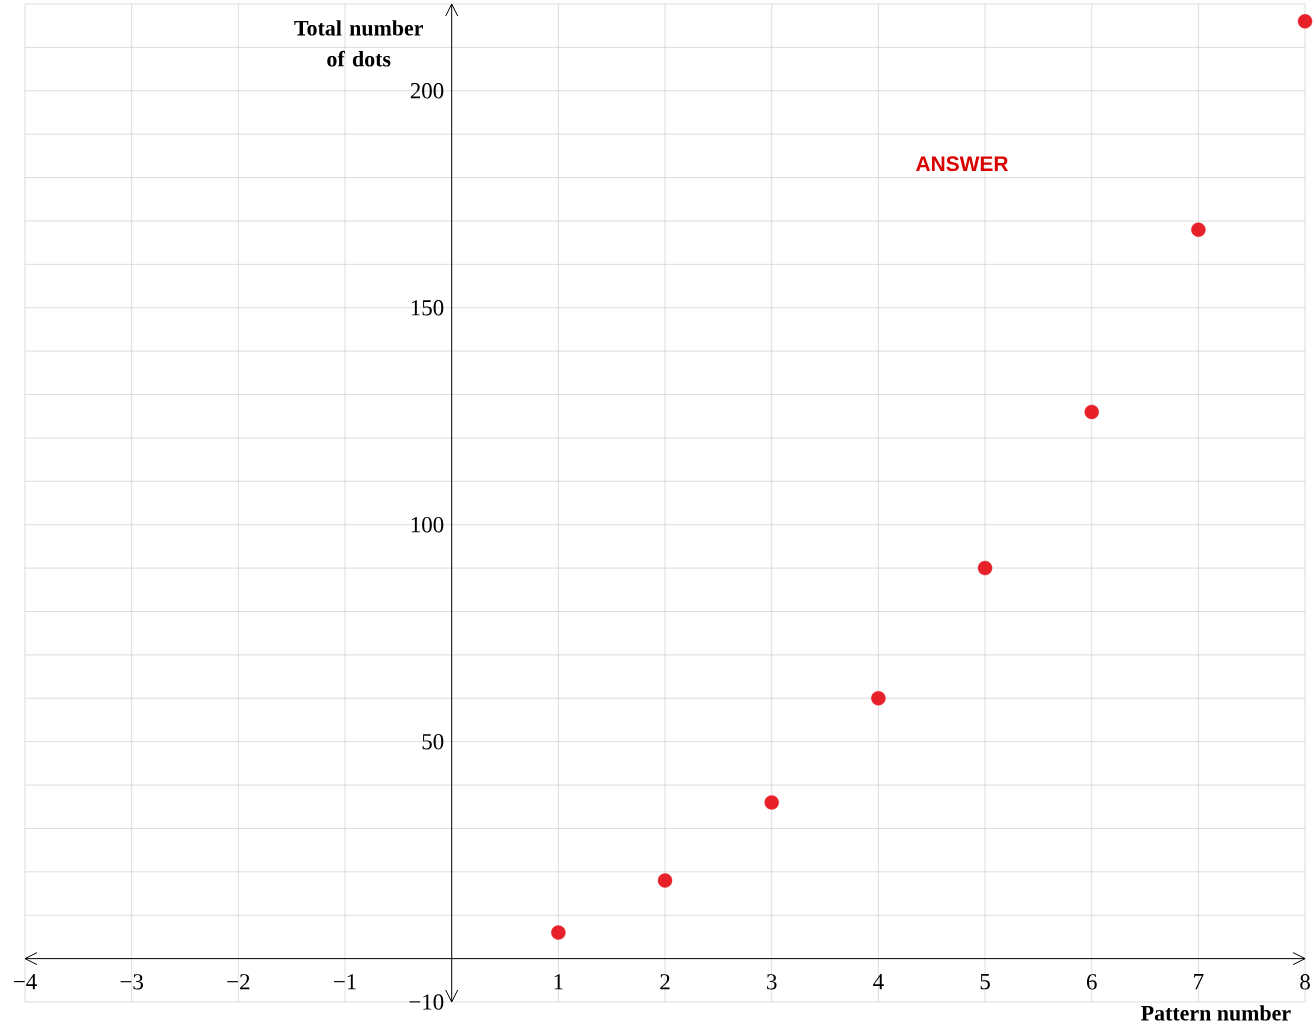 The width and height of the screenshot is (1316, 1028). I want to click on x-tick-label: 4, so click(878, 982).